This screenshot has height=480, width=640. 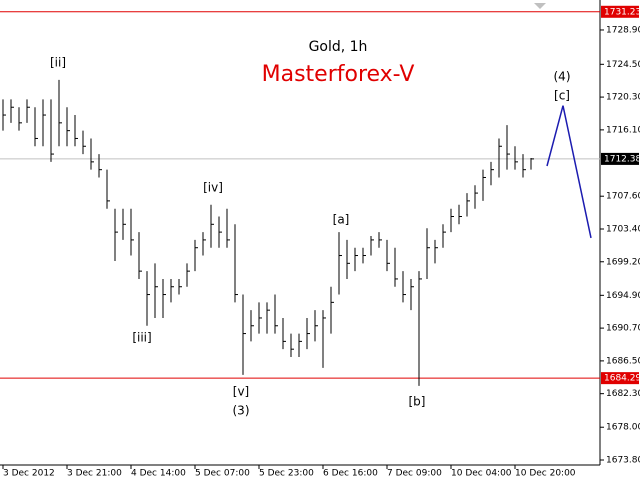 What do you see at coordinates (623, 197) in the screenshot?
I see `y-tick-label: 1707.60` at bounding box center [623, 197].